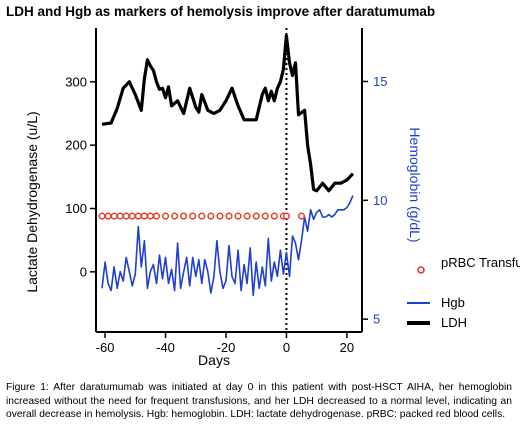  I want to click on hgb-series-line, so click(227, 246).